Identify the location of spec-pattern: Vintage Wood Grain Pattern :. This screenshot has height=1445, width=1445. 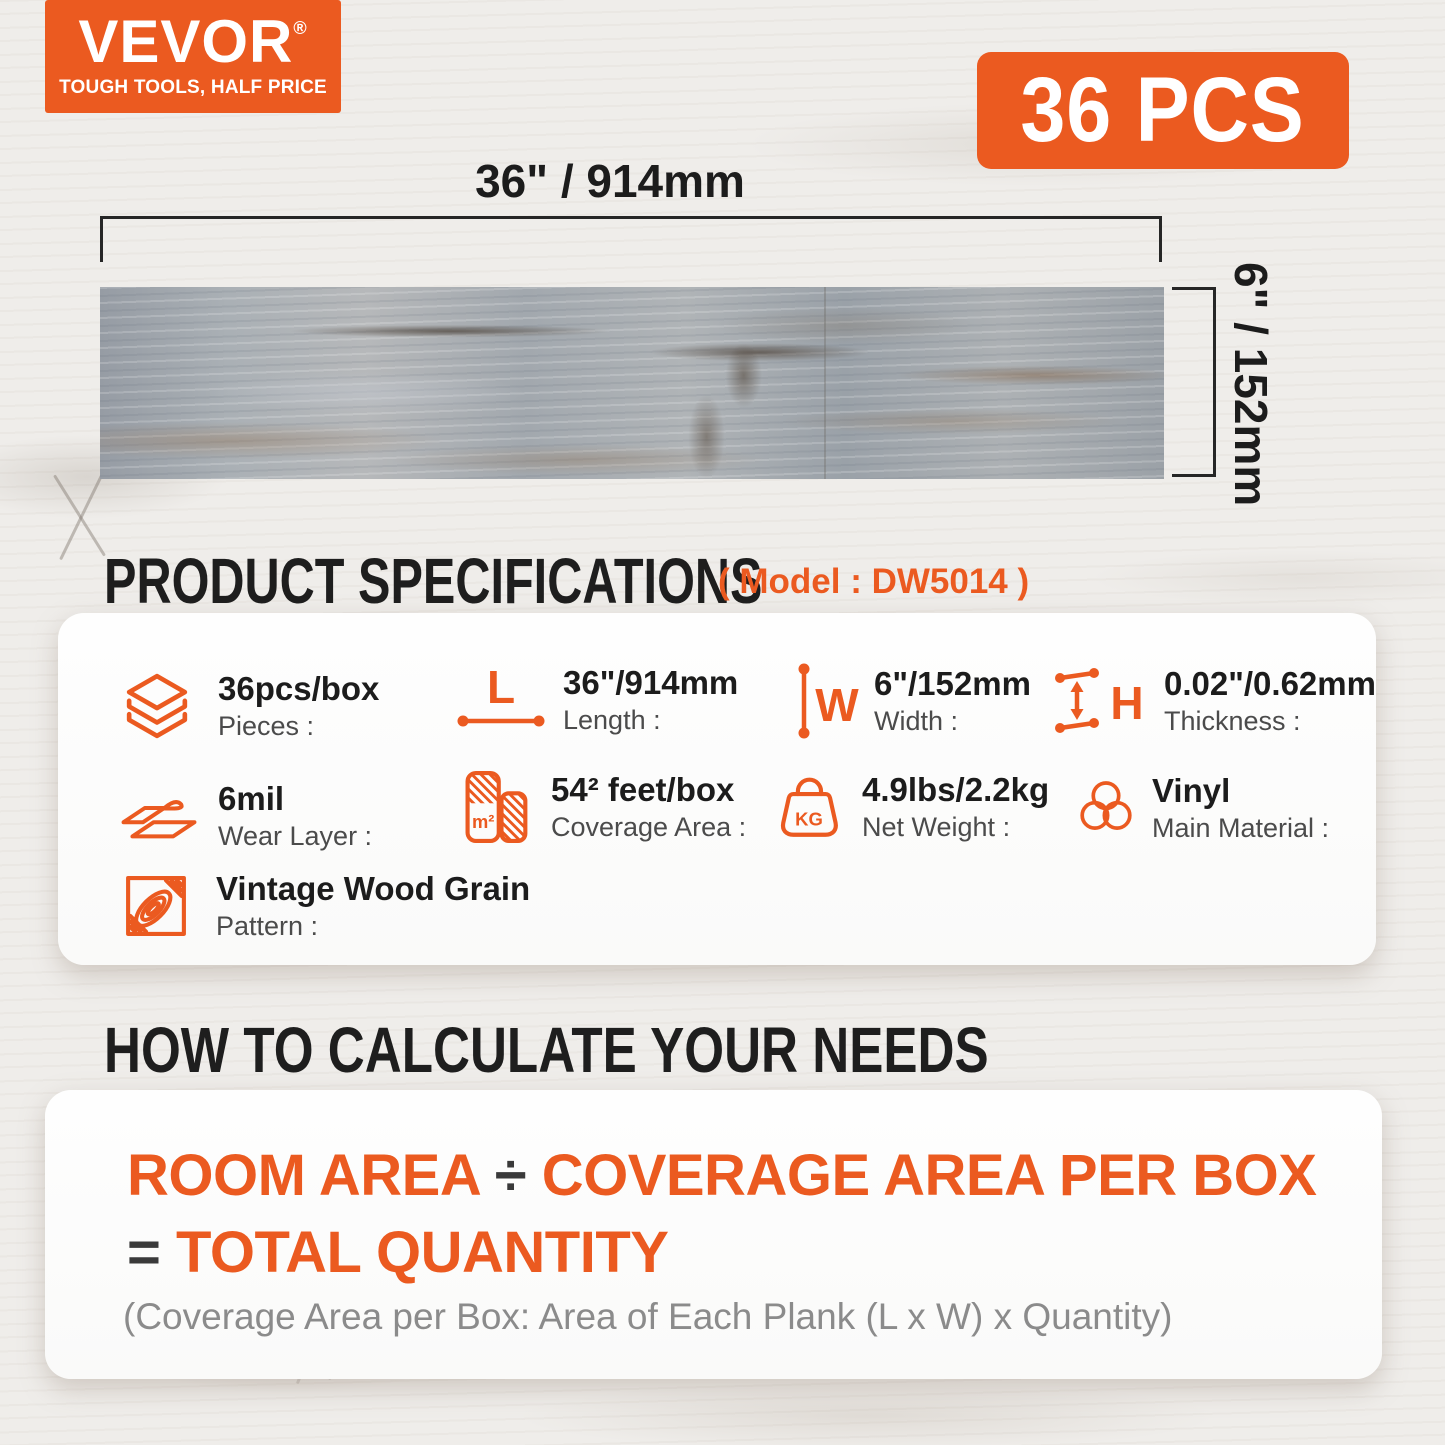
(327, 905).